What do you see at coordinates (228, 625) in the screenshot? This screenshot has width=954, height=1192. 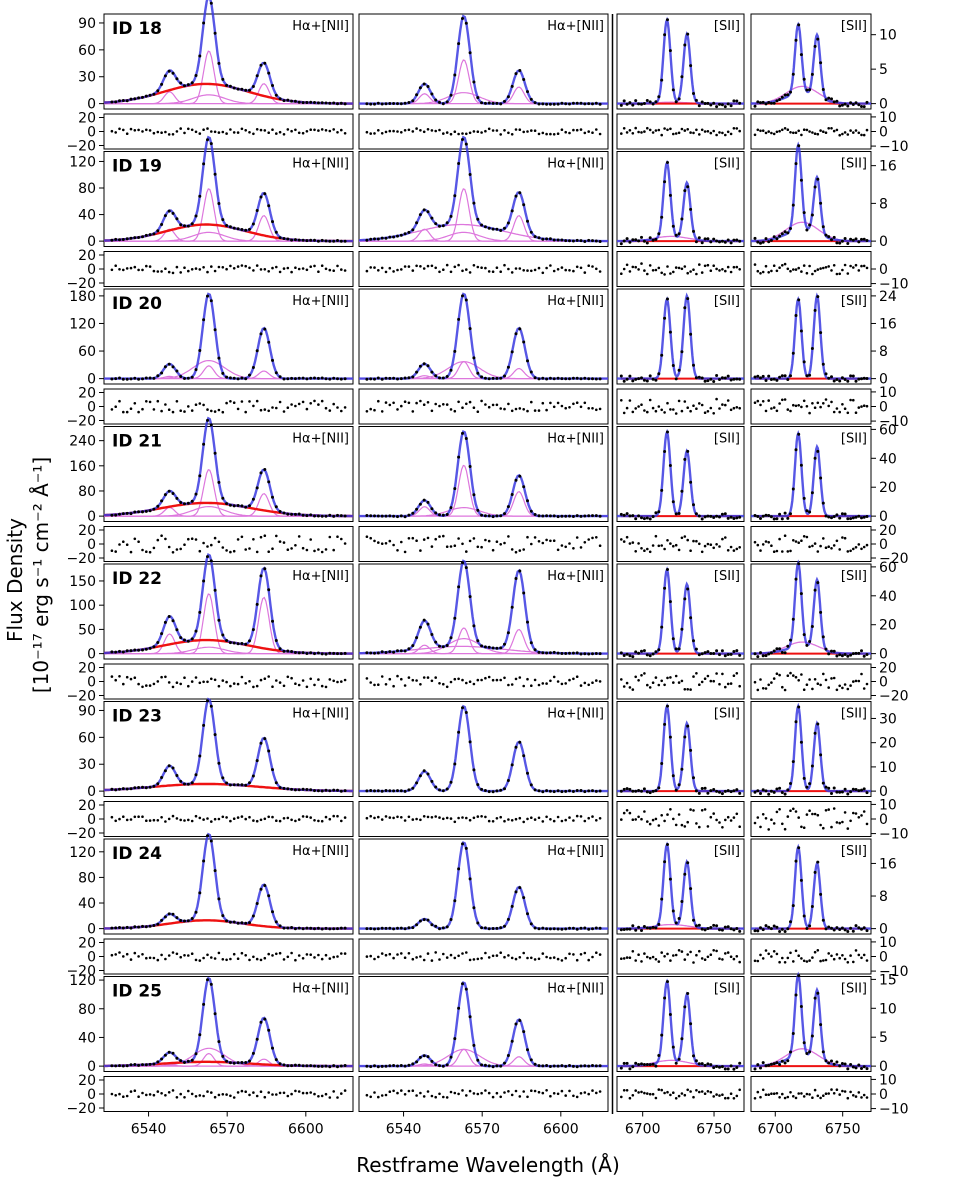 I see `narrow-component-nii` at bounding box center [228, 625].